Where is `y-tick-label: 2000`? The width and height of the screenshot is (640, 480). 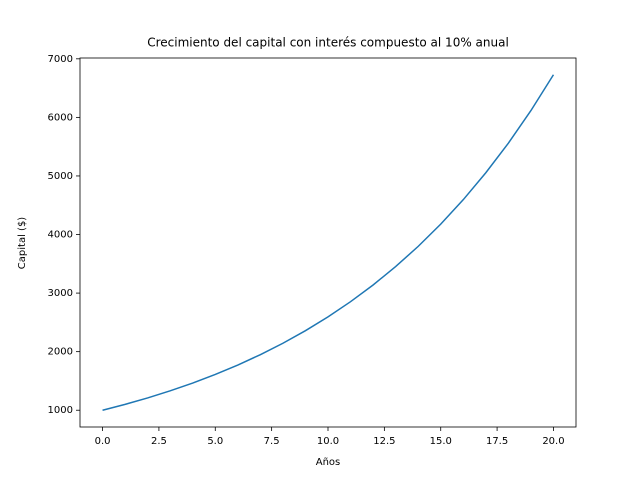 y-tick-label: 2000 is located at coordinates (60, 352).